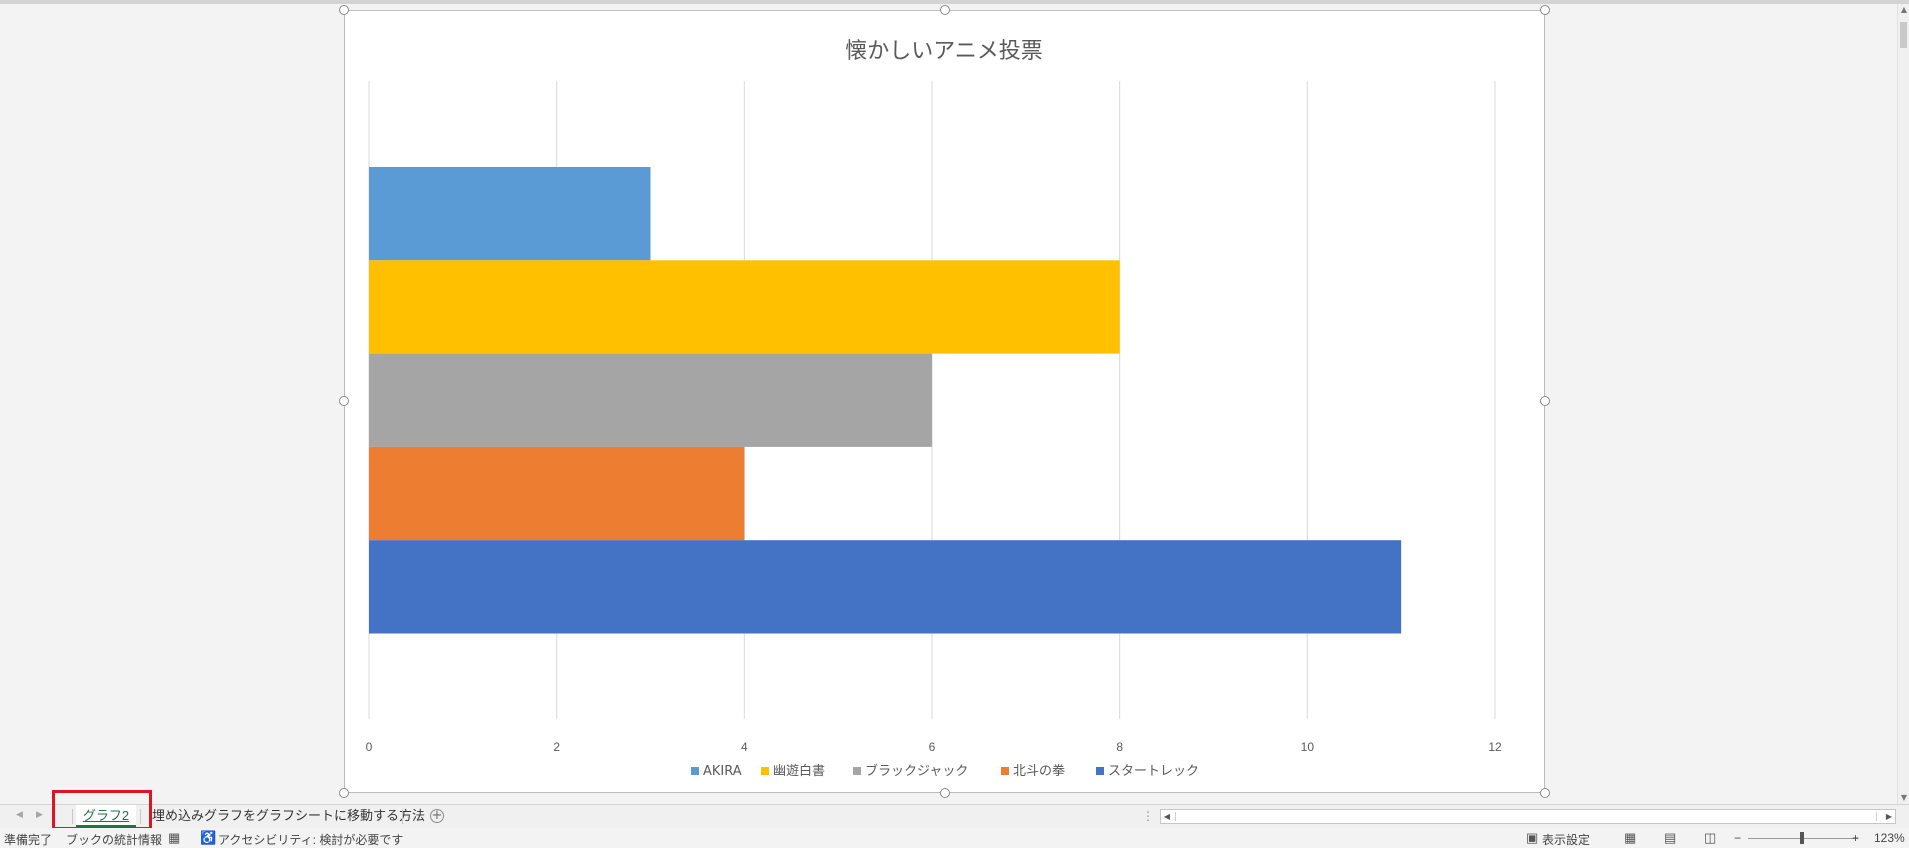 This screenshot has width=1909, height=848. Describe the element at coordinates (106, 816) in the screenshot. I see `tab-chart2: グラフ2` at that location.